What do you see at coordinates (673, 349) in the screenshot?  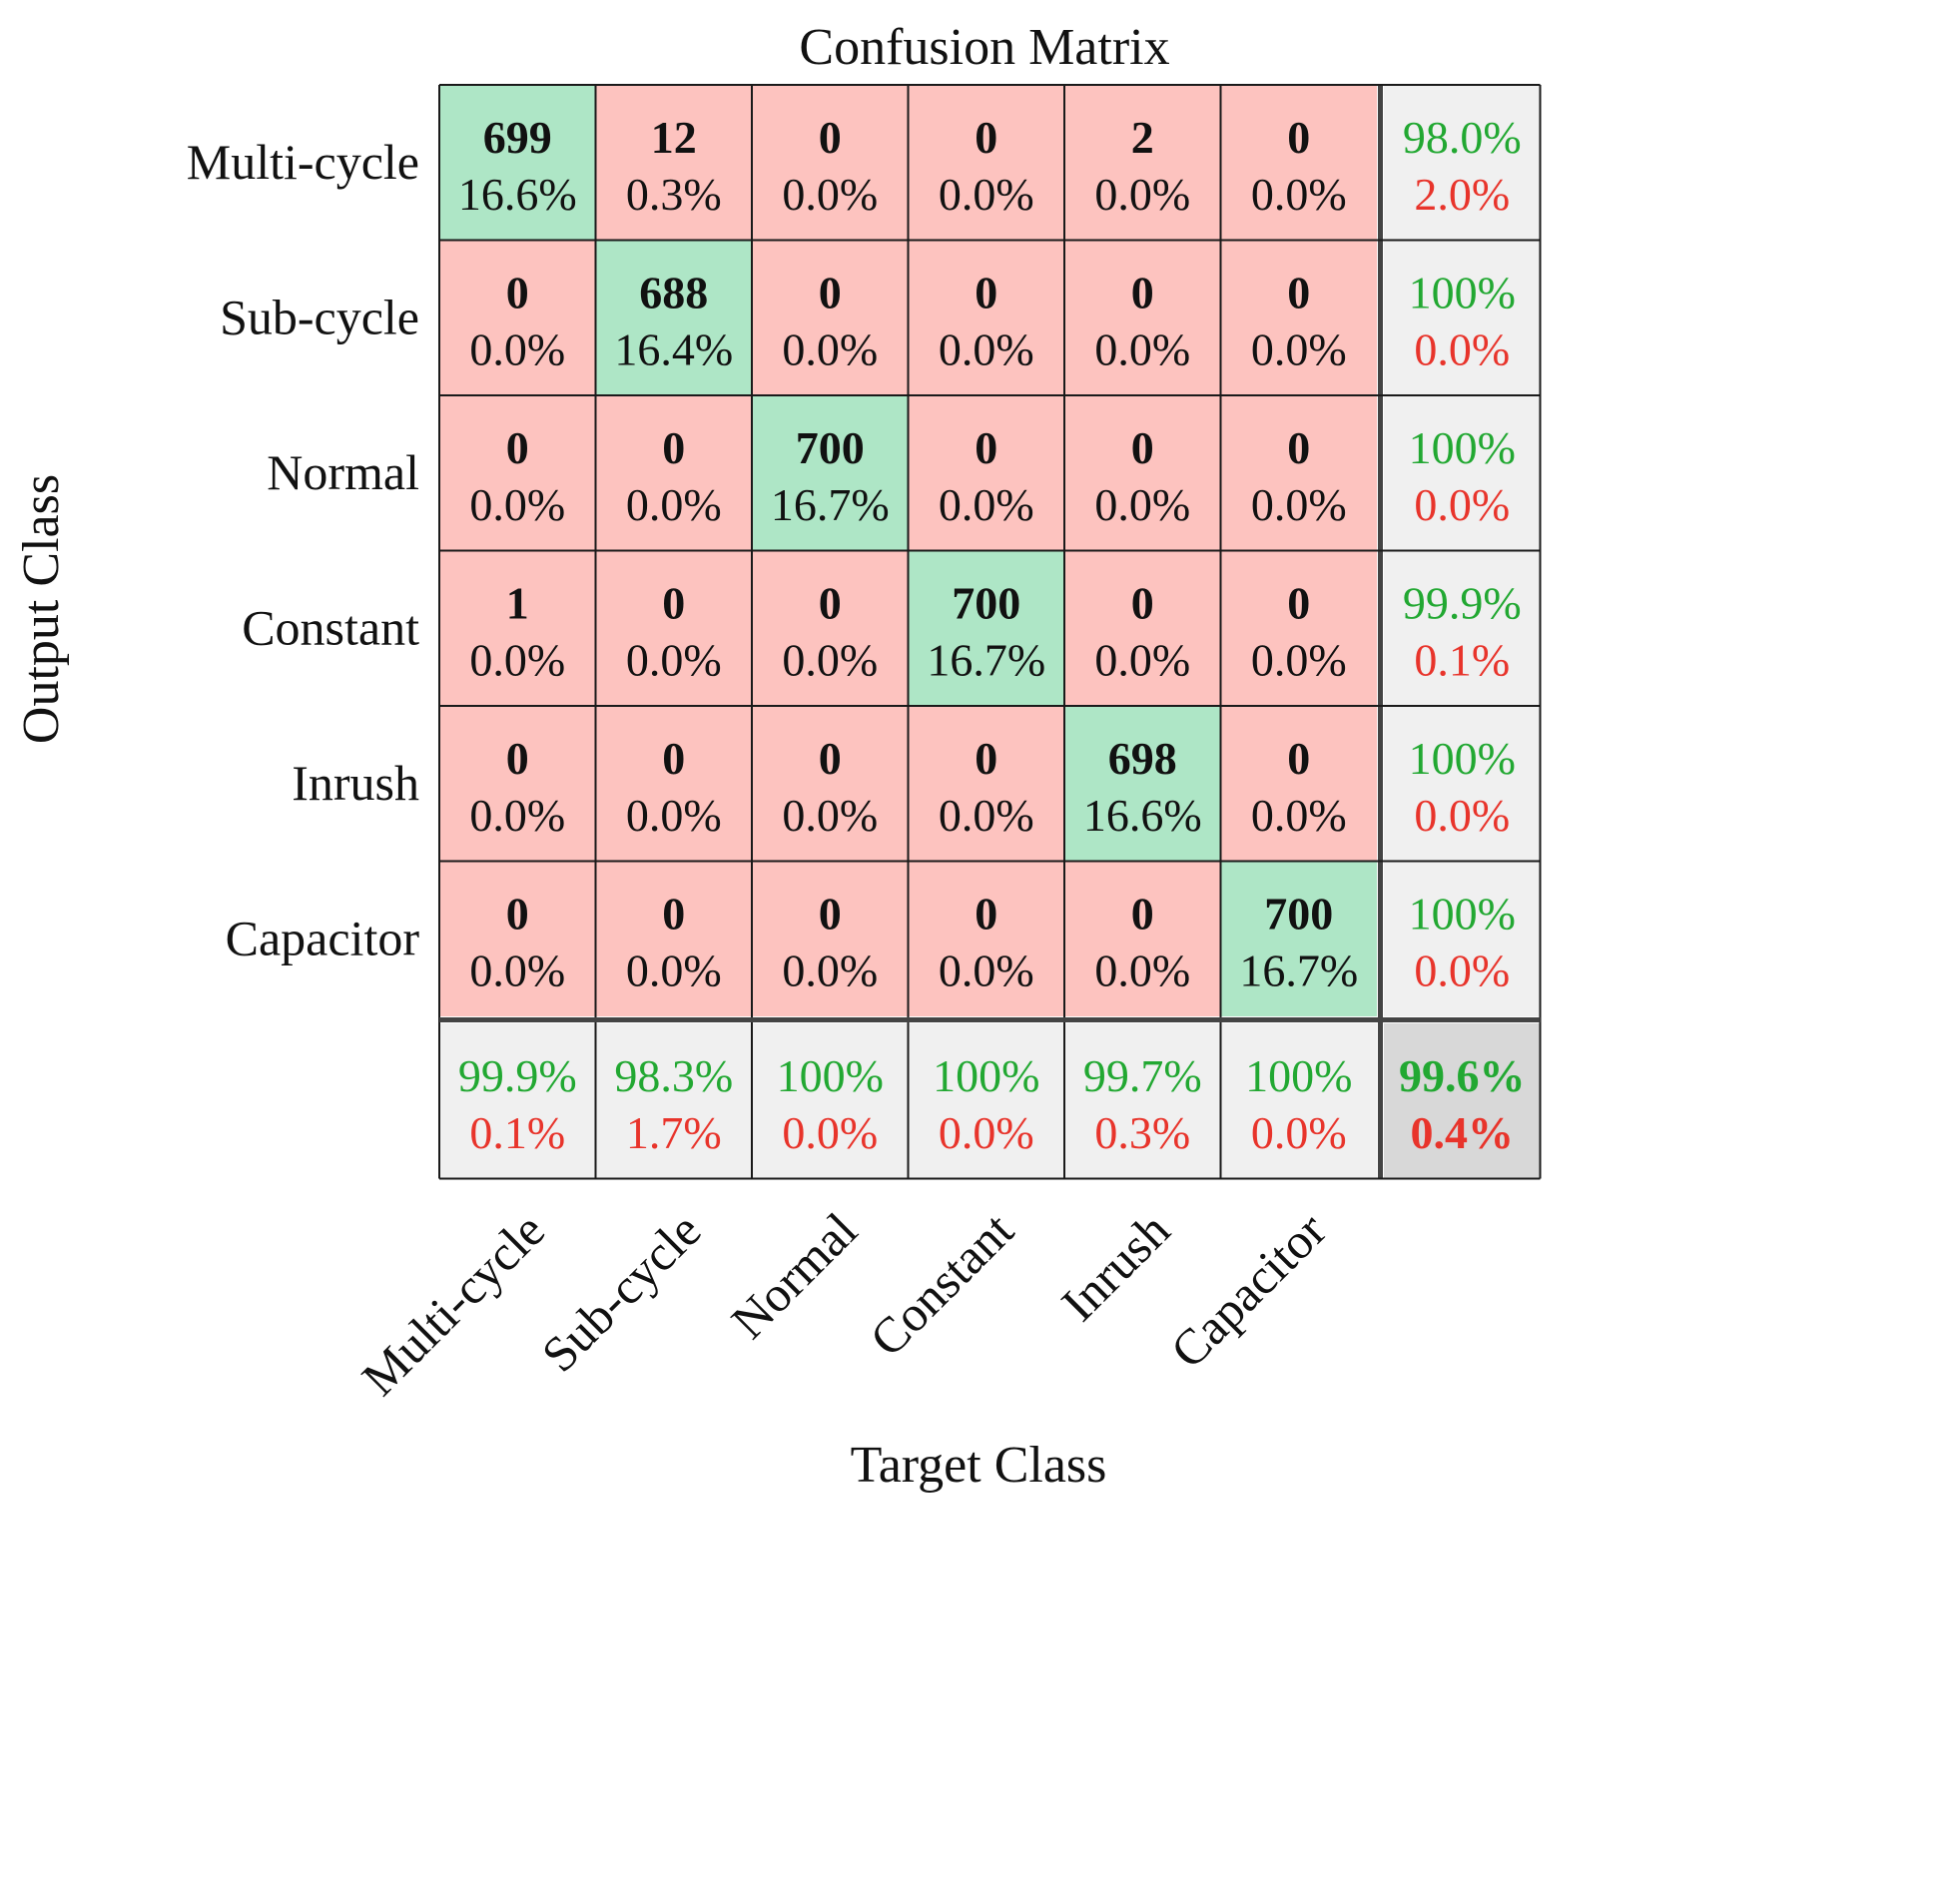 I see `cell-percent: 16.4%` at bounding box center [673, 349].